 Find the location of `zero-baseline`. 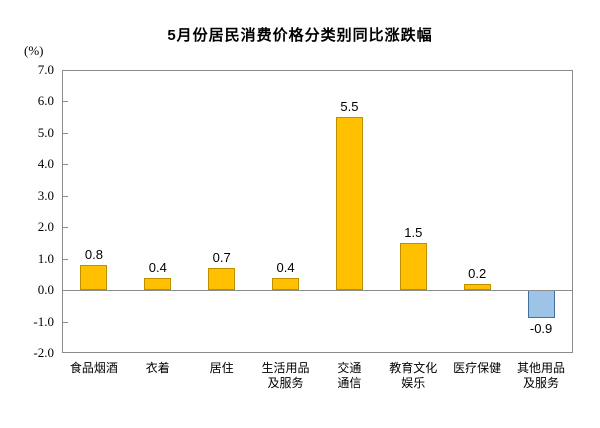

zero-baseline is located at coordinates (317, 291).